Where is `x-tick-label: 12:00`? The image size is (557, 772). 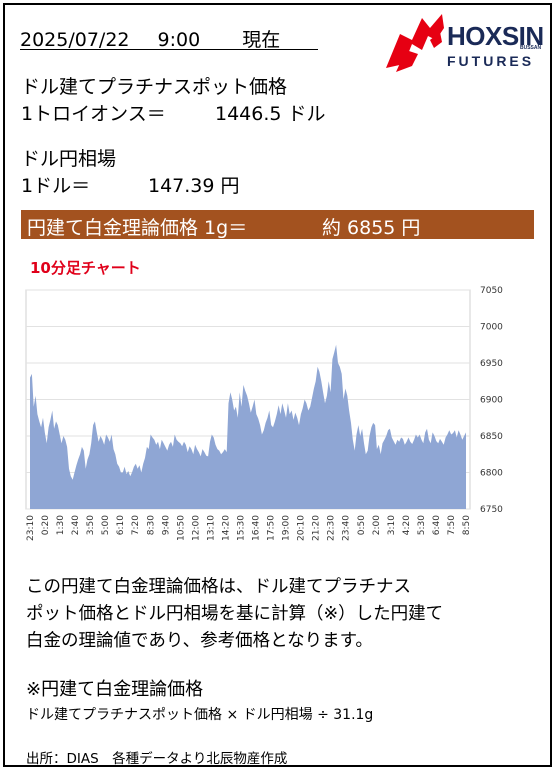 x-tick-label: 12:00 is located at coordinates (196, 528).